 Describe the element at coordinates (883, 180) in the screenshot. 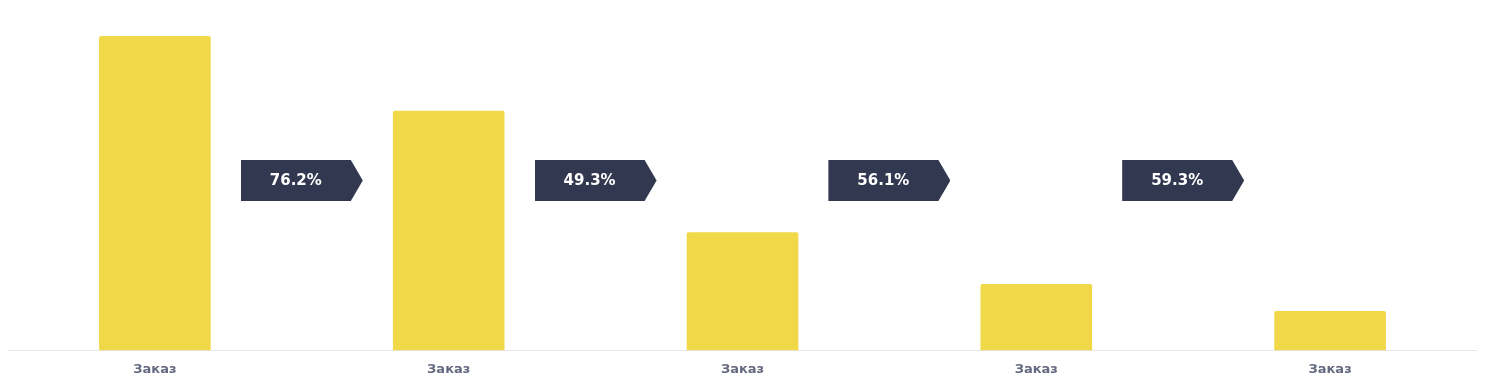

I see `annotation: 56.1%` at that location.